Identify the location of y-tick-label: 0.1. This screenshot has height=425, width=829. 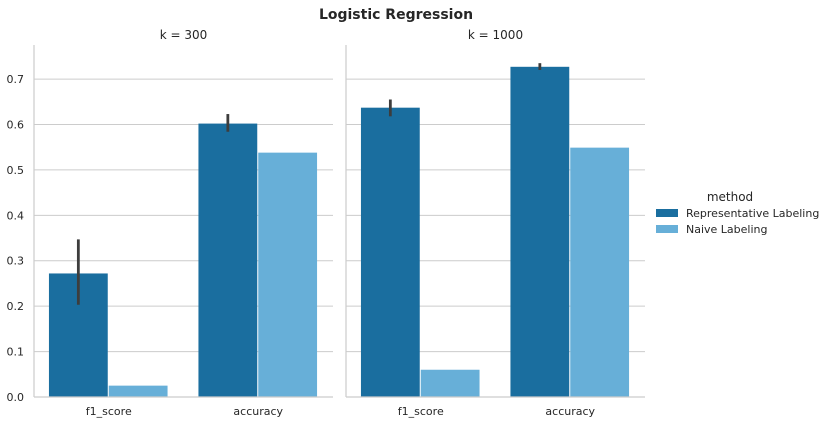
(16, 352).